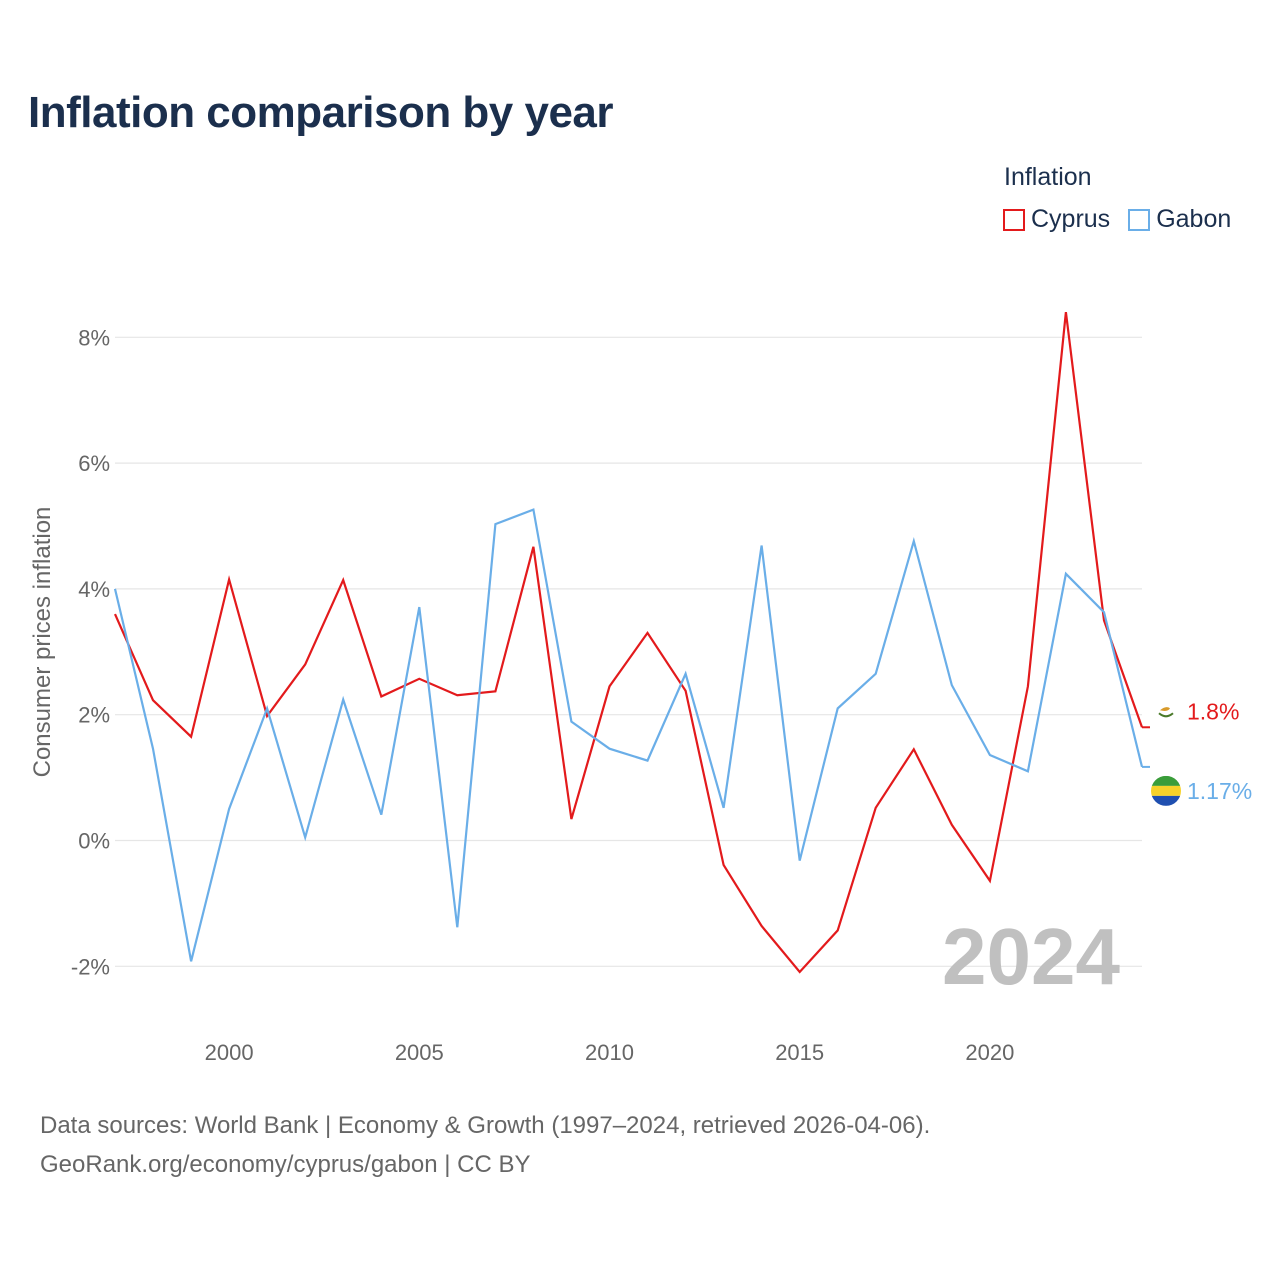 Image resolution: width=1280 pixels, height=1280 pixels. Describe the element at coordinates (1219, 791) in the screenshot. I see `end-label-gabon: 1.17%` at that location.